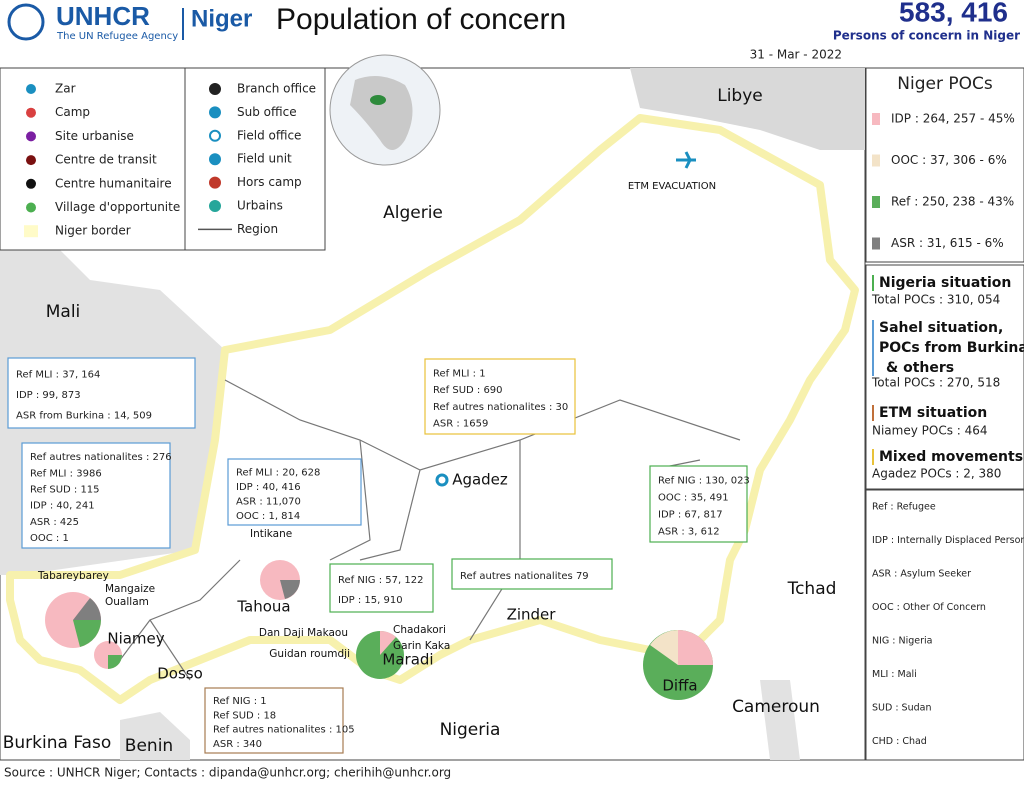  I want to click on info-line: Ref SUD : 115, so click(65, 489).